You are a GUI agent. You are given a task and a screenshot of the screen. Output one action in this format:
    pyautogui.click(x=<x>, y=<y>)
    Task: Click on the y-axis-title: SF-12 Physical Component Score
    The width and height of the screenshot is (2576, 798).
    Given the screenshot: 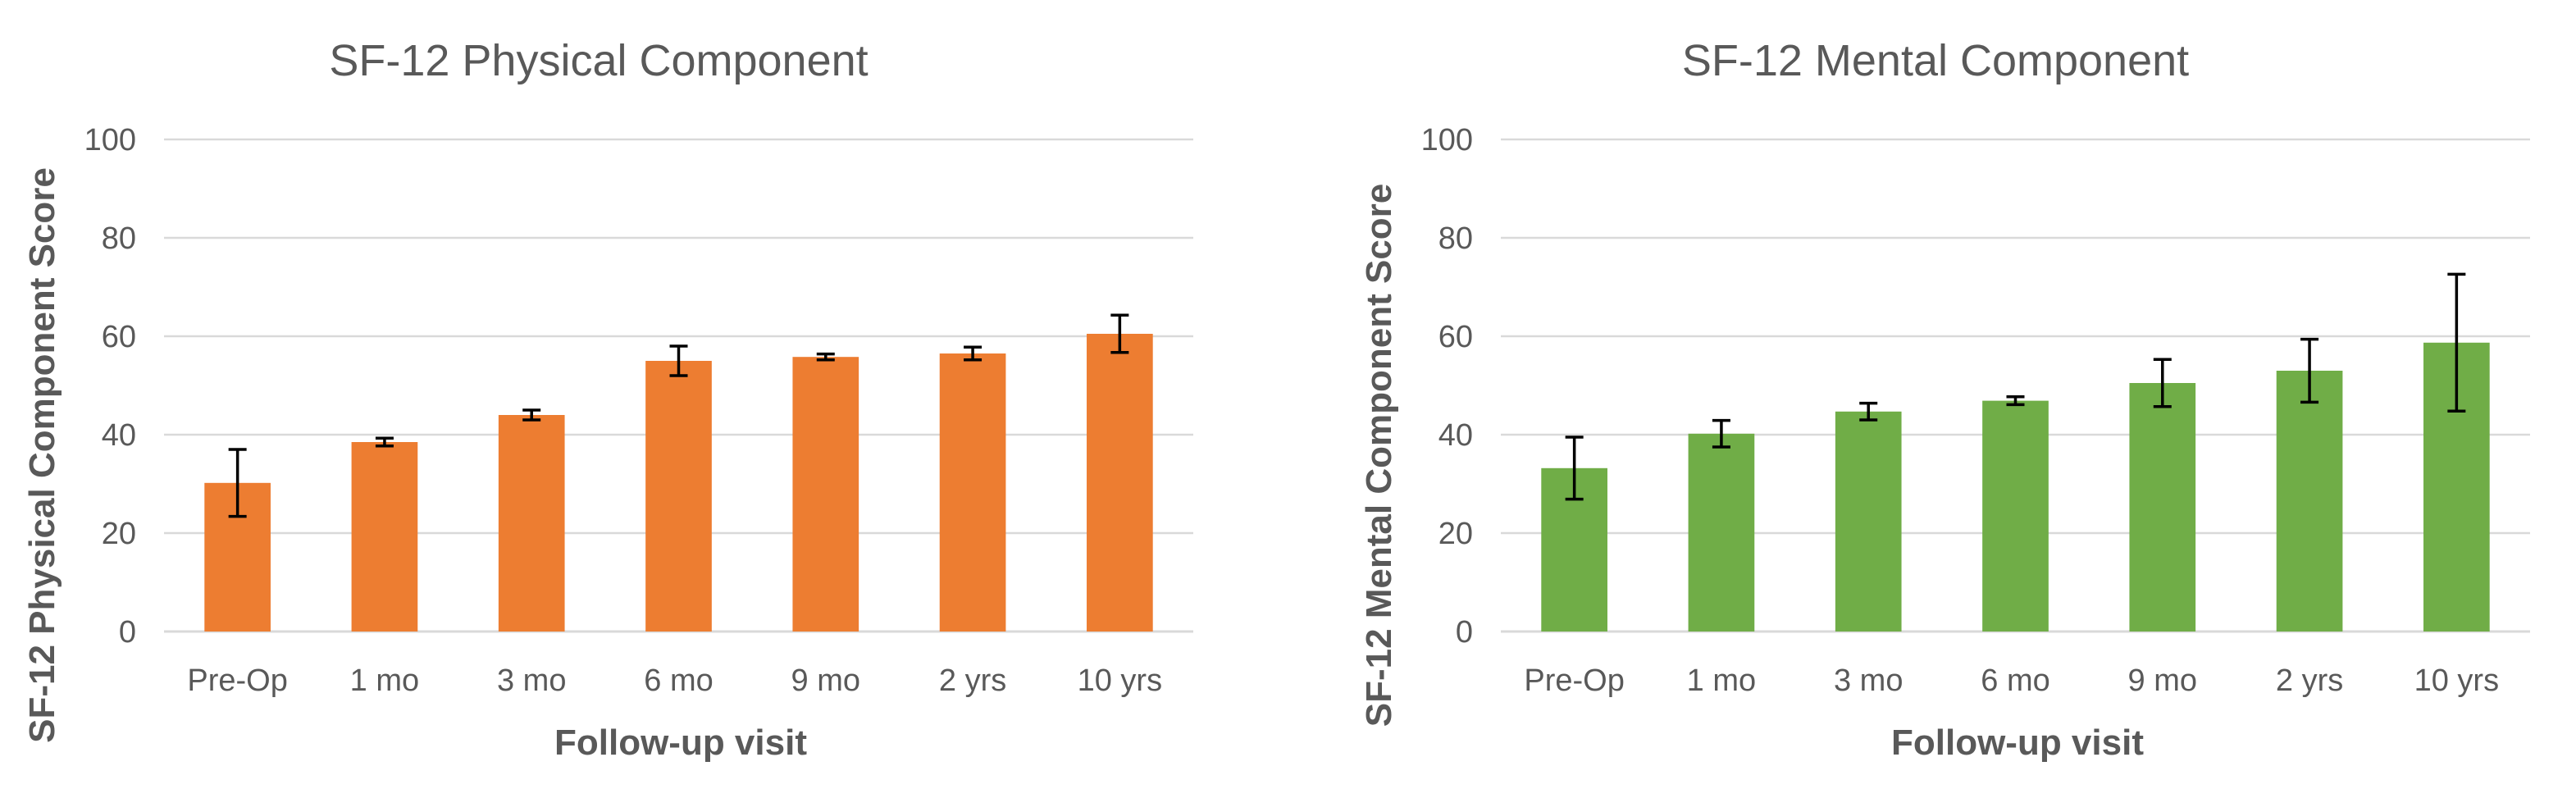 What is the action you would take?
    pyautogui.click(x=42, y=455)
    